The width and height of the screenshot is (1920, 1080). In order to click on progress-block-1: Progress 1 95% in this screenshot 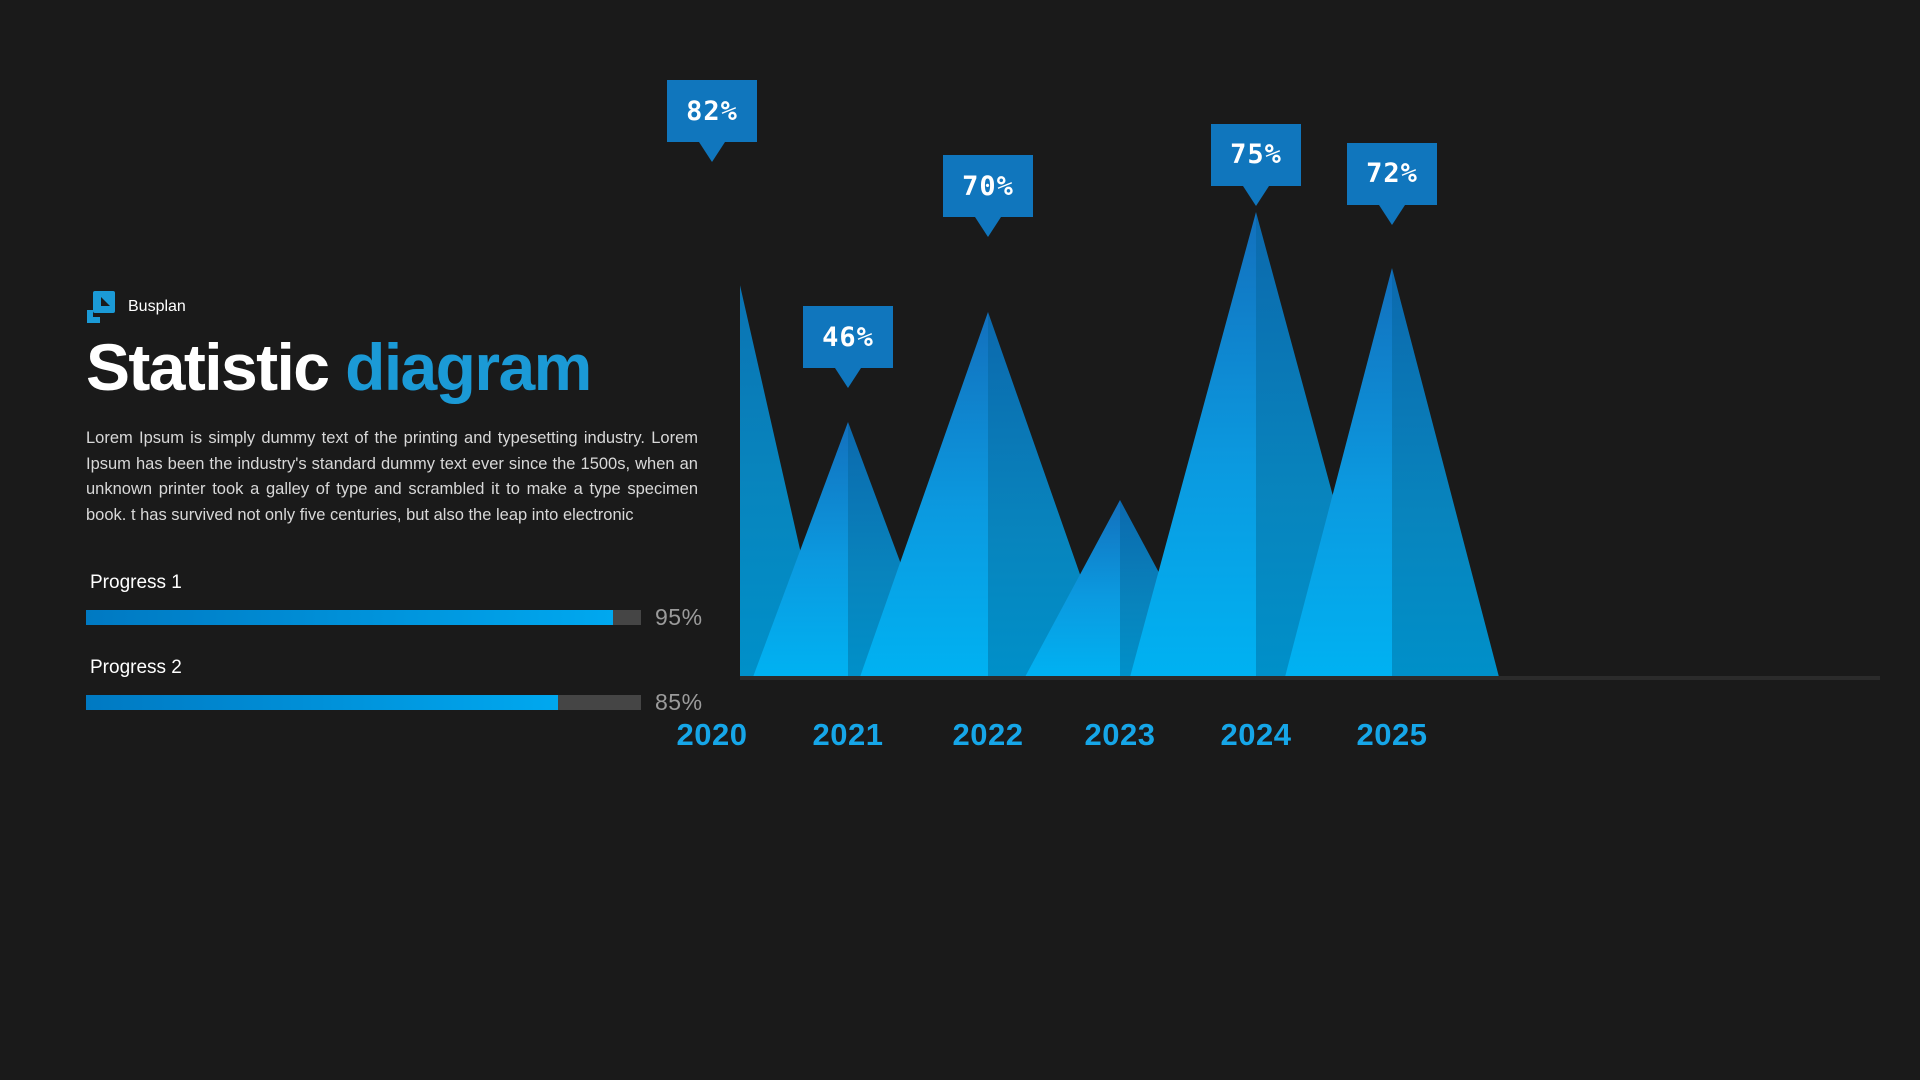, I will do `click(396, 601)`.